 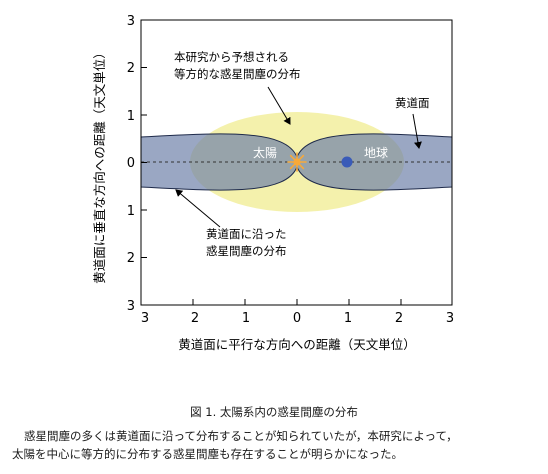 What do you see at coordinates (246, 234) in the screenshot?
I see `along-ecliptic-label-line1: 黄道面に沿った` at bounding box center [246, 234].